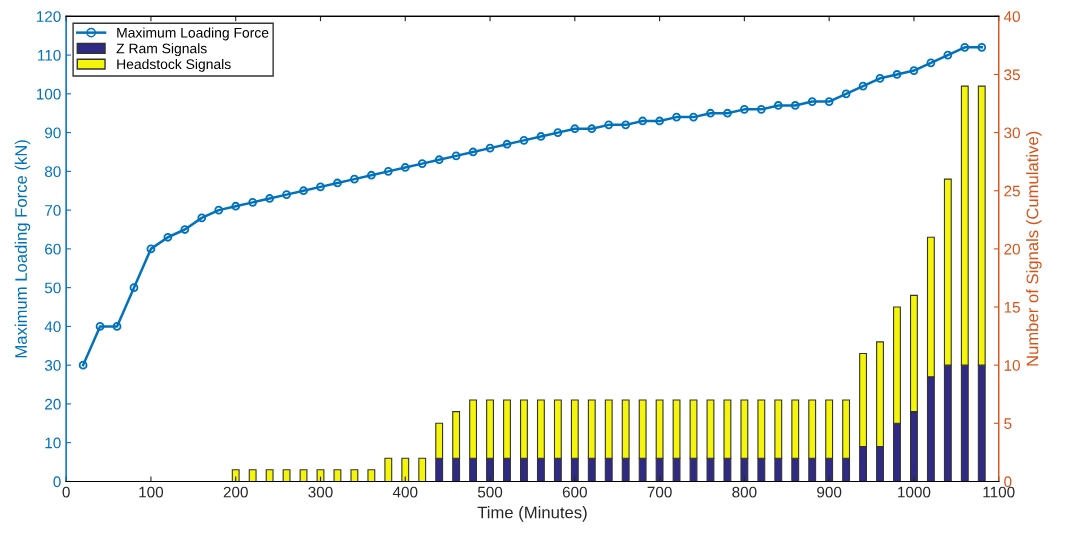 This screenshot has height=544, width=1067. Describe the element at coordinates (532, 514) in the screenshot. I see `x-axis-title: Time (Minutes)` at that location.